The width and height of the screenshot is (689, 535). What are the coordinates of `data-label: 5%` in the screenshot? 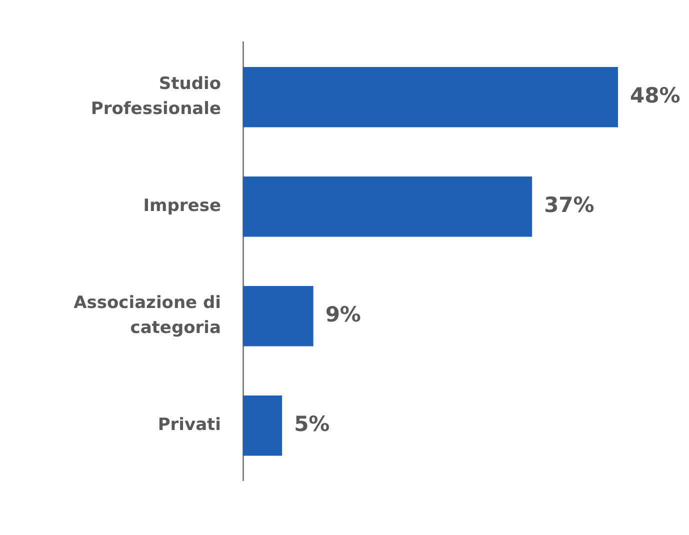 It's located at (312, 424).